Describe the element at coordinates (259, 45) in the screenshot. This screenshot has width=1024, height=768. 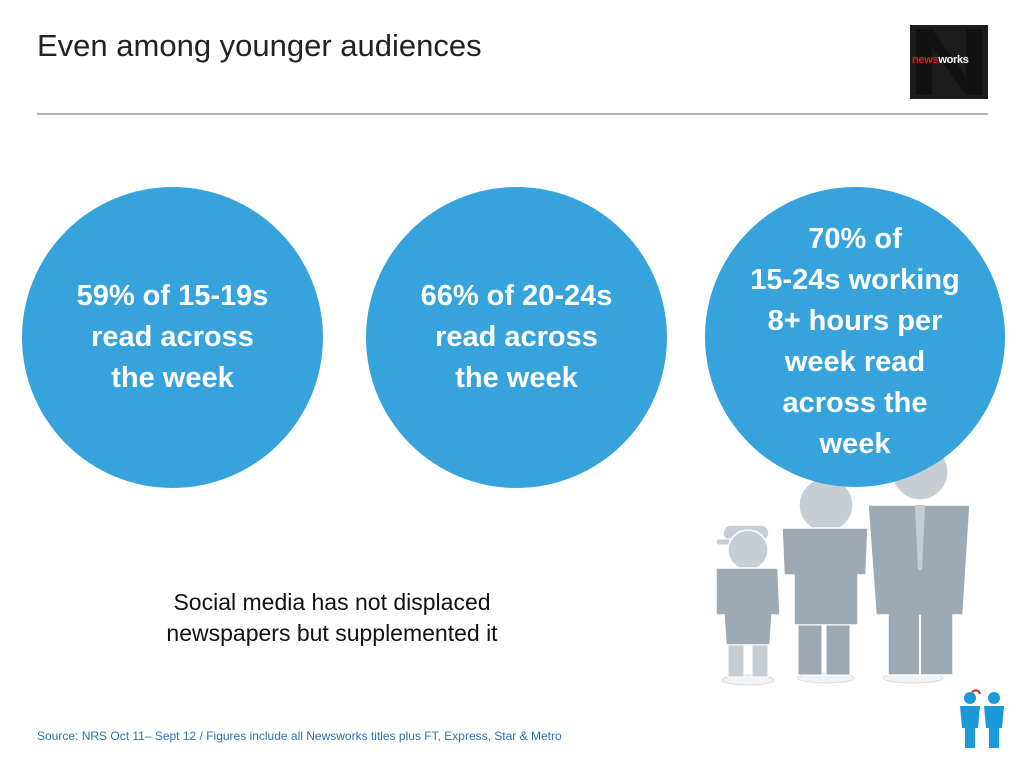
I see `page-title: Even among younger audiences` at that location.